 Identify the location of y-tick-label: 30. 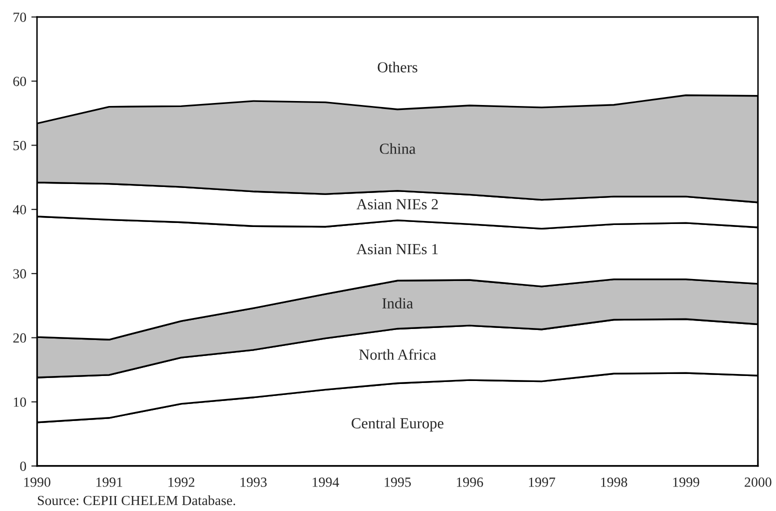
(19, 274).